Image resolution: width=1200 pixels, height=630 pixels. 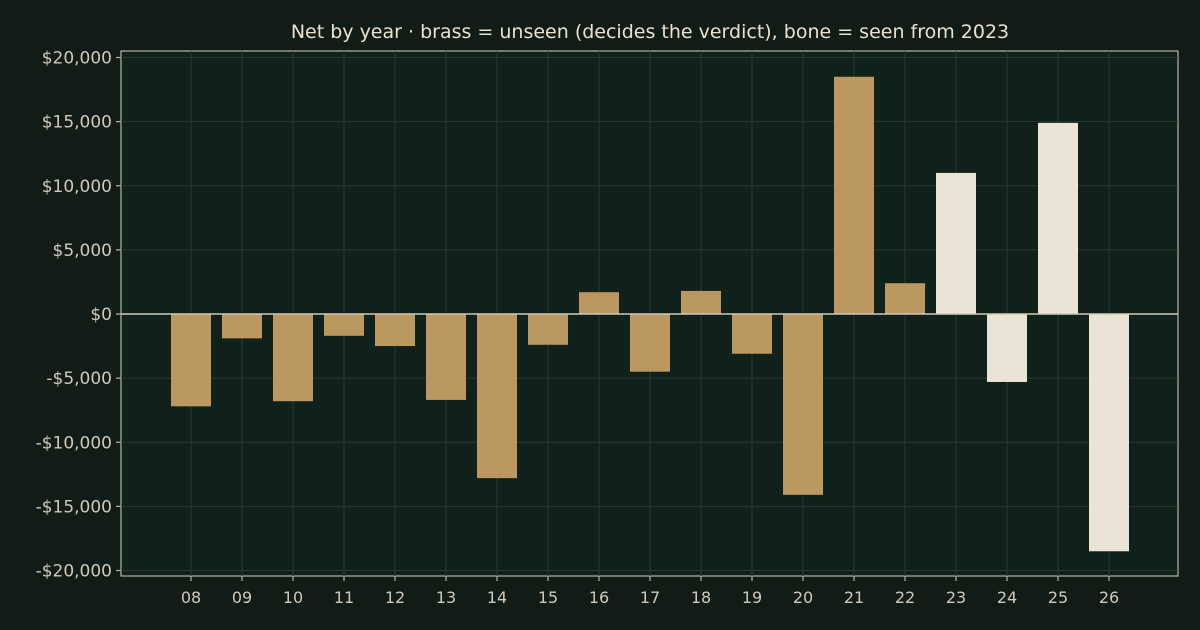 What do you see at coordinates (701, 597) in the screenshot?
I see `x-tick-label: 18` at bounding box center [701, 597].